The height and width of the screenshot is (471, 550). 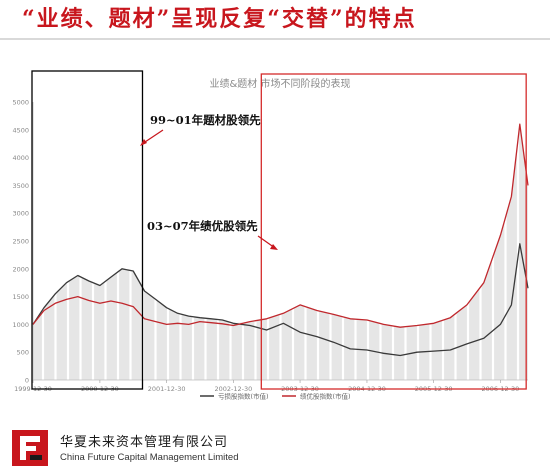 What do you see at coordinates (144, 442) in the screenshot?
I see `company-name-cn: 华夏未来资本管理有限公司` at bounding box center [144, 442].